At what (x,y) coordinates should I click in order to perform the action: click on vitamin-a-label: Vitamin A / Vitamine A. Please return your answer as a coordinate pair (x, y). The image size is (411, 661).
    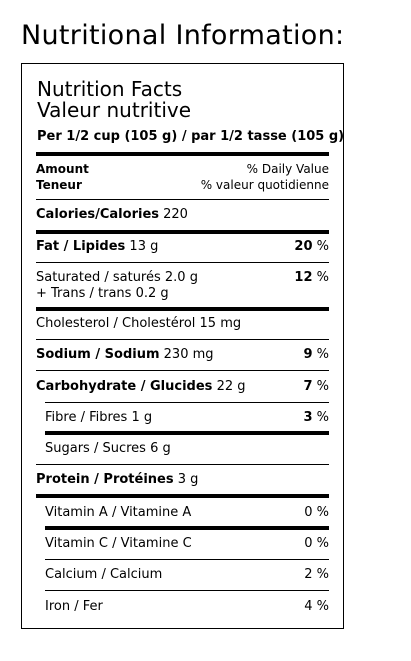
    Looking at the image, I should click on (118, 512).